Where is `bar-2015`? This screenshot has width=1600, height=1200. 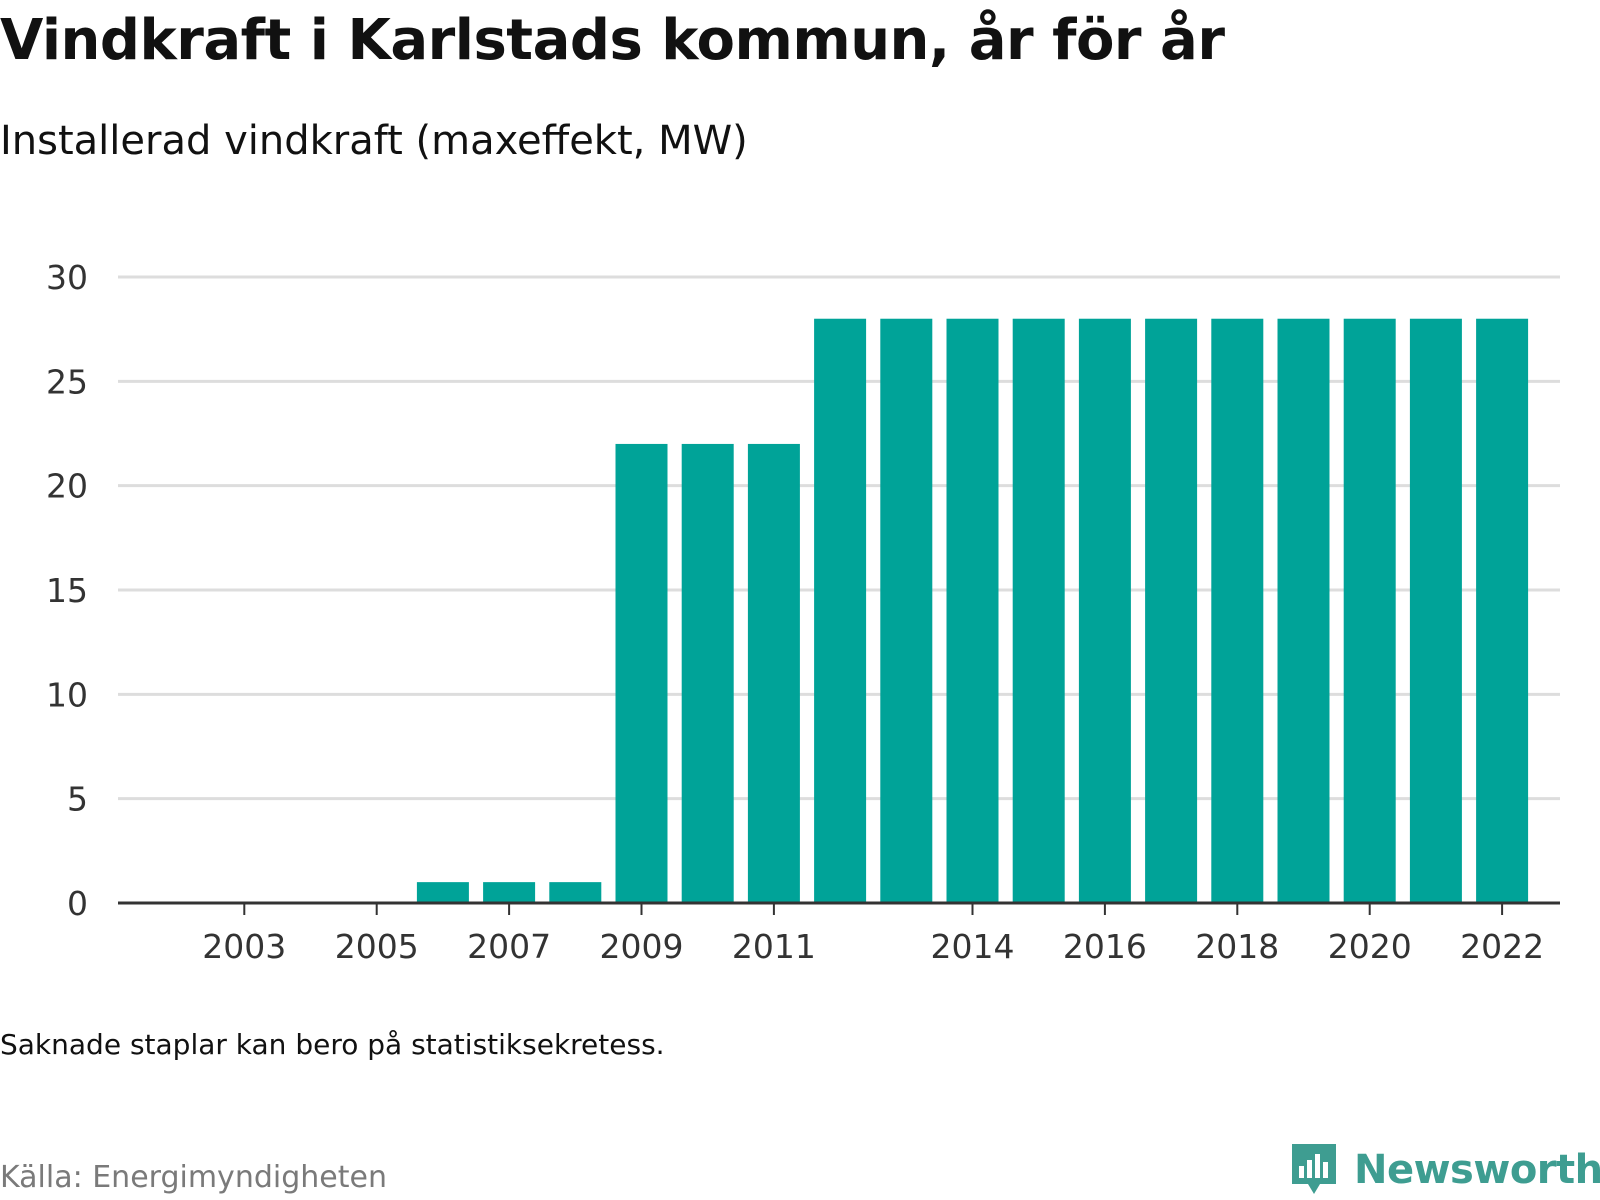
bar-2015 is located at coordinates (1038, 610).